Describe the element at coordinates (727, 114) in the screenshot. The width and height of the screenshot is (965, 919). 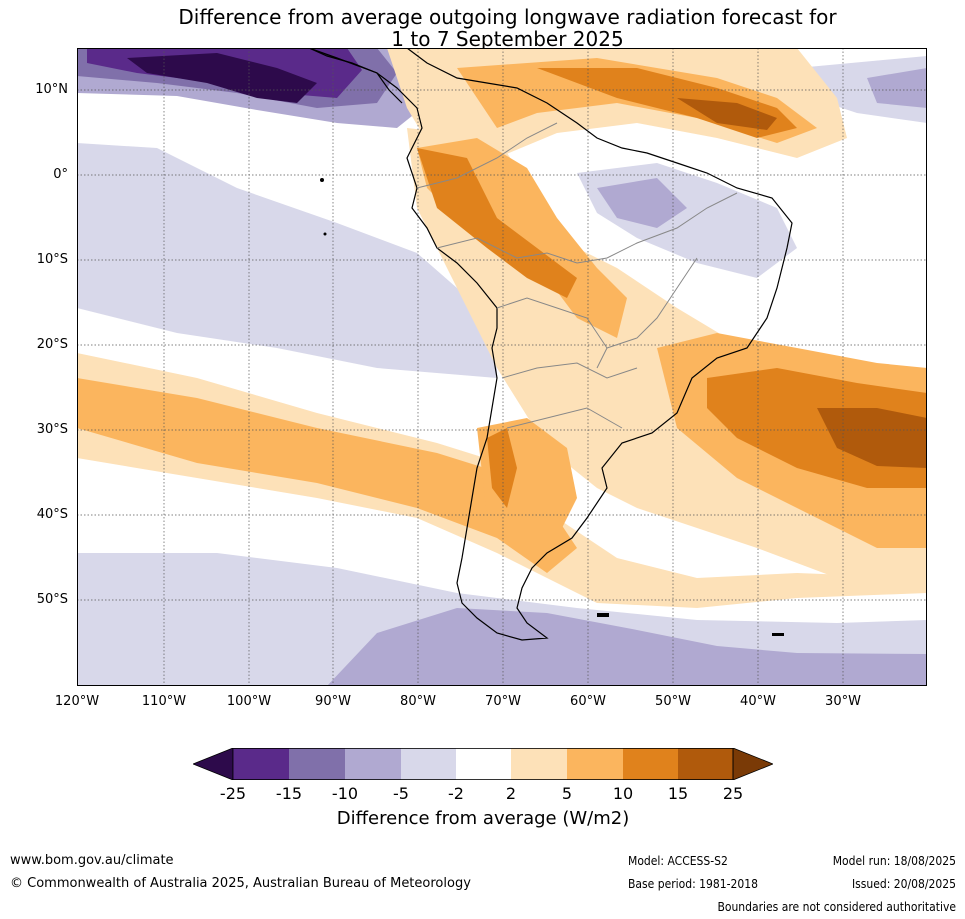
I see `anomaly-dark-orange-north` at that location.